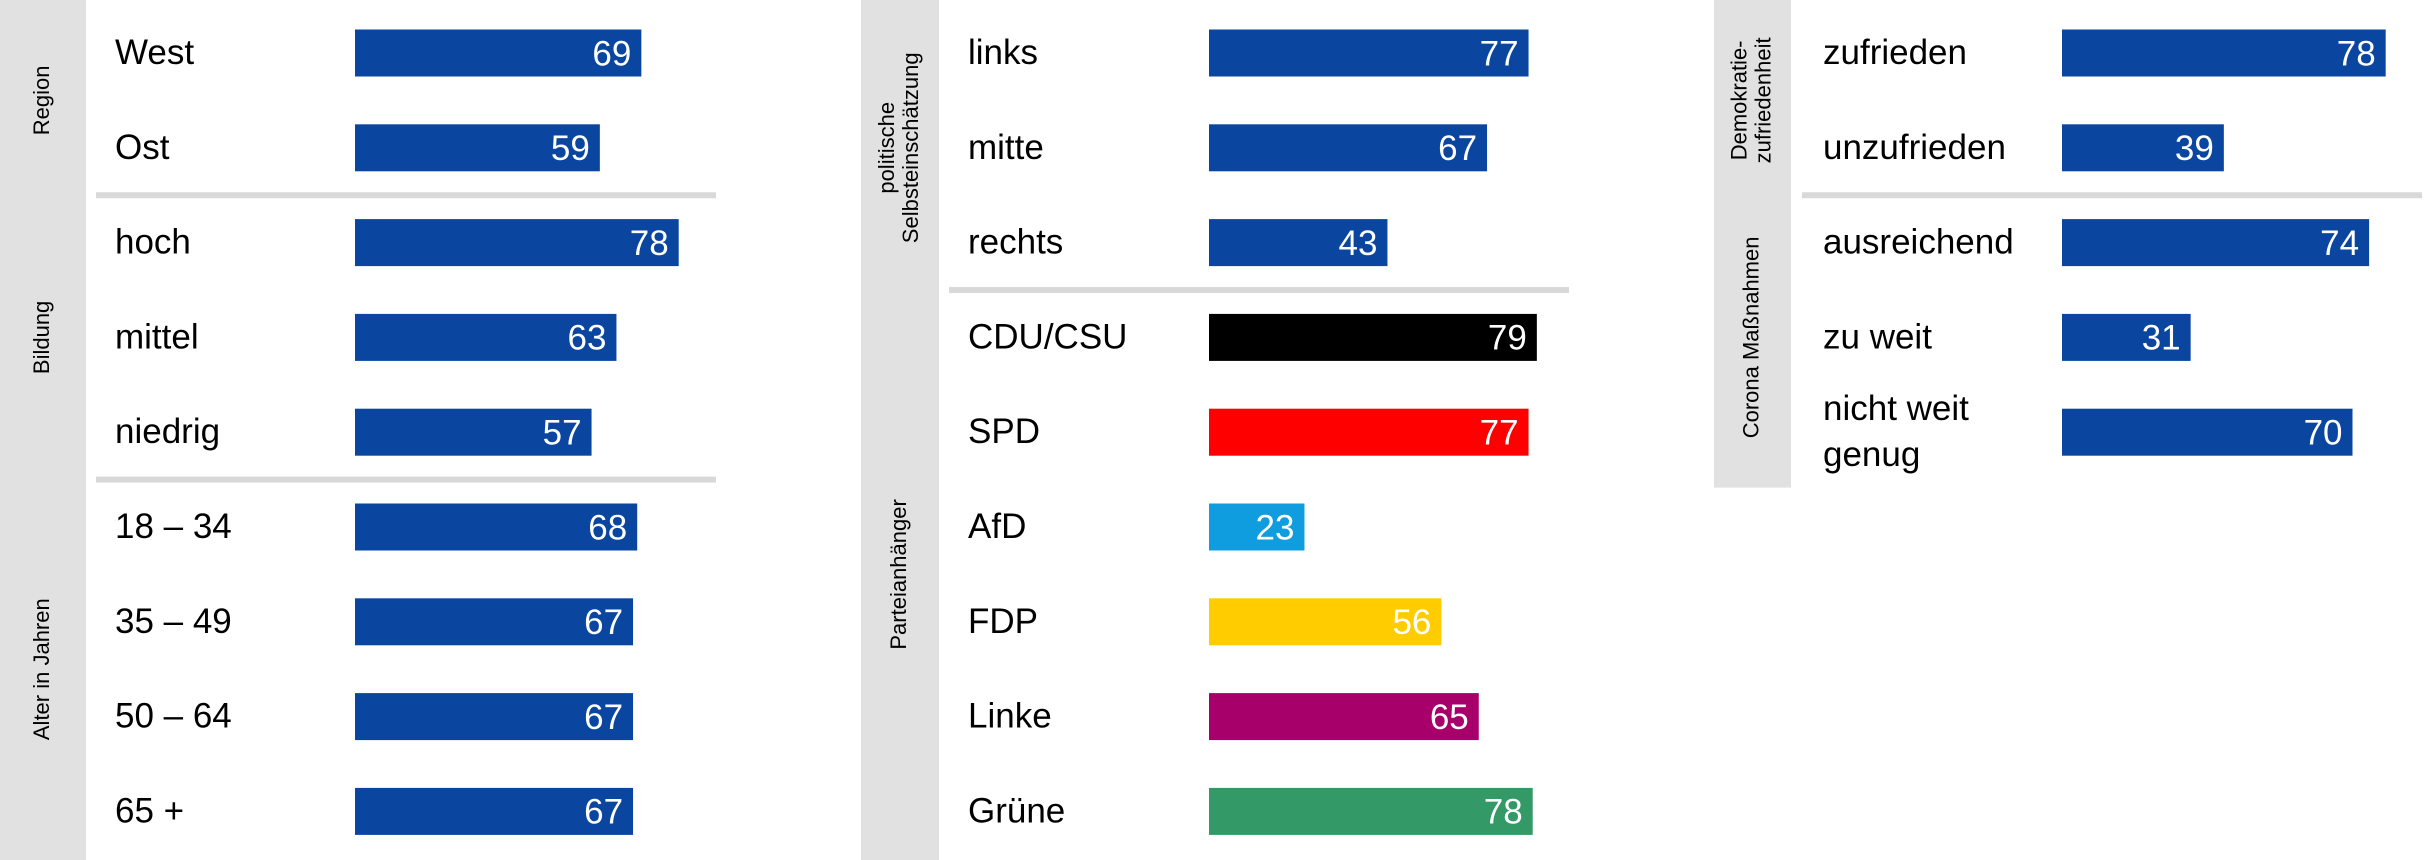 The height and width of the screenshot is (860, 2428). I want to click on value-label: 79, so click(1507, 338).